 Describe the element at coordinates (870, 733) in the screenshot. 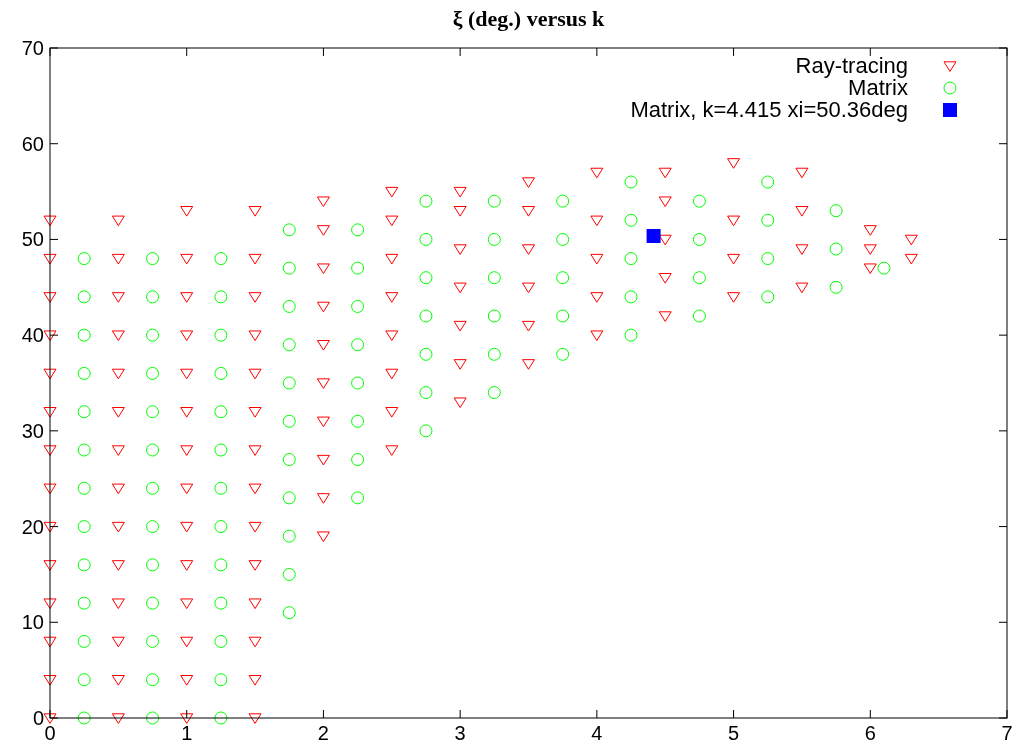

I see `x-tick-label: 6` at that location.